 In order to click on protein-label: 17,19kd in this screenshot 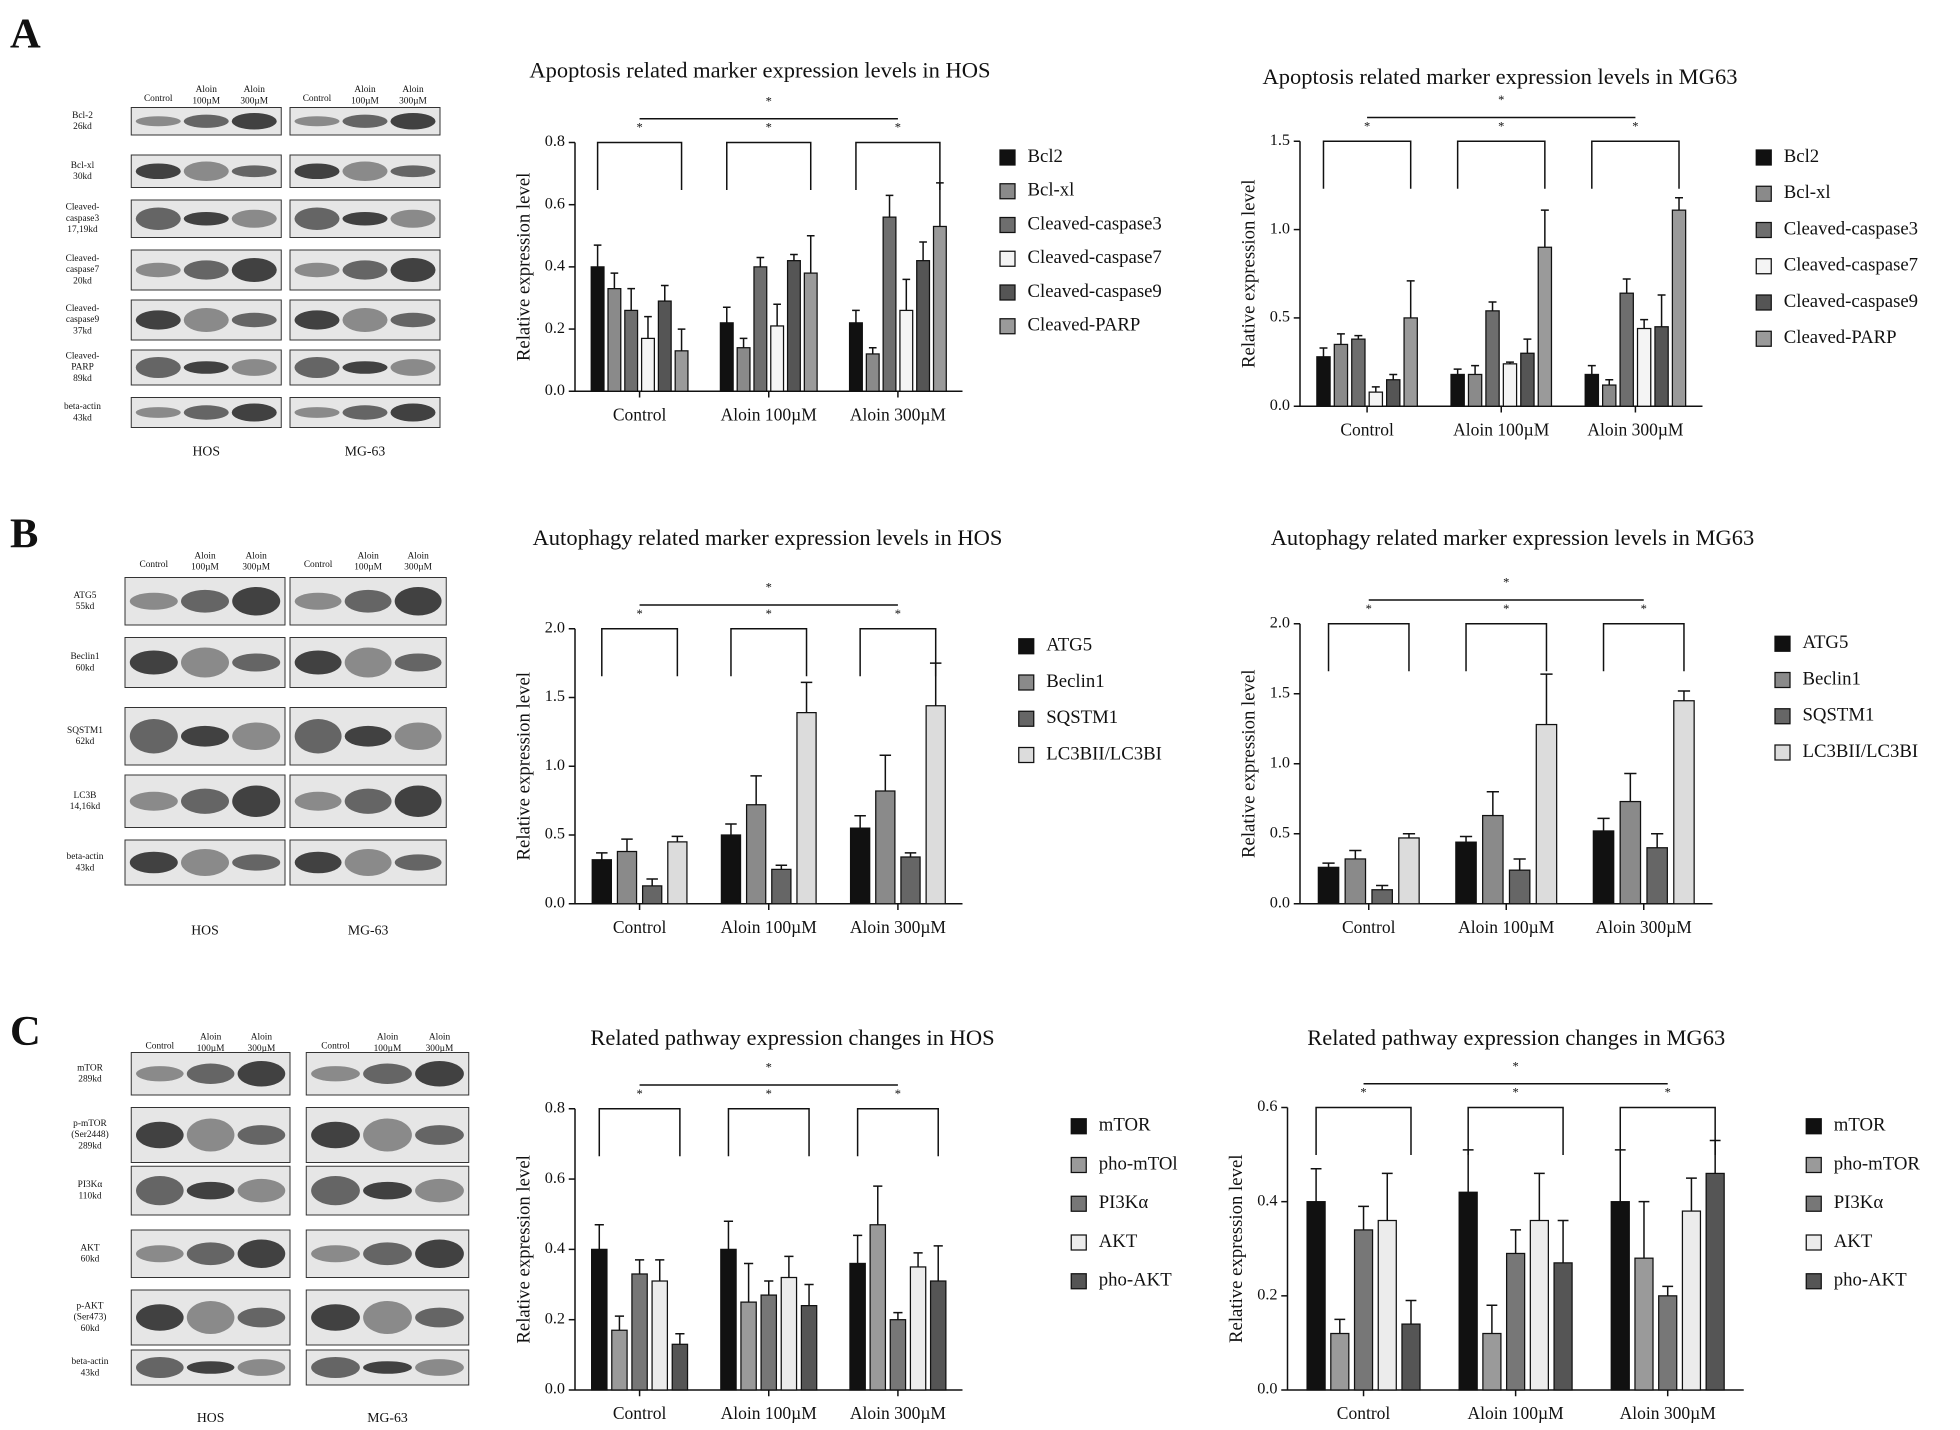, I will do `click(82, 230)`.